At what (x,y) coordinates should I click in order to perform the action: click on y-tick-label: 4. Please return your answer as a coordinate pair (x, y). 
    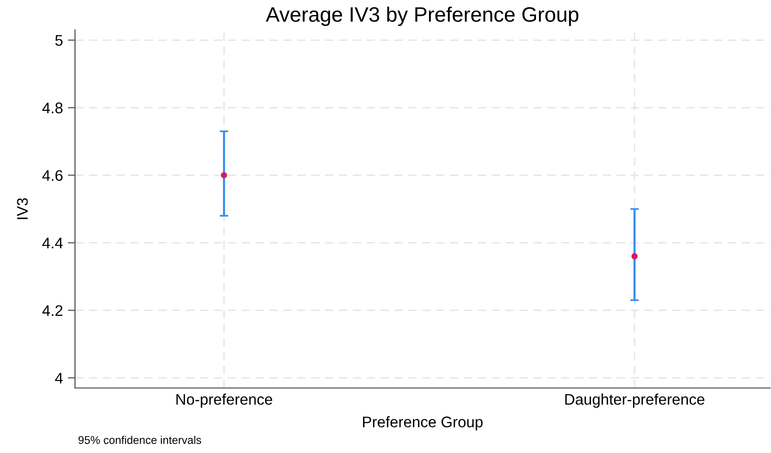
    Looking at the image, I should click on (59, 378).